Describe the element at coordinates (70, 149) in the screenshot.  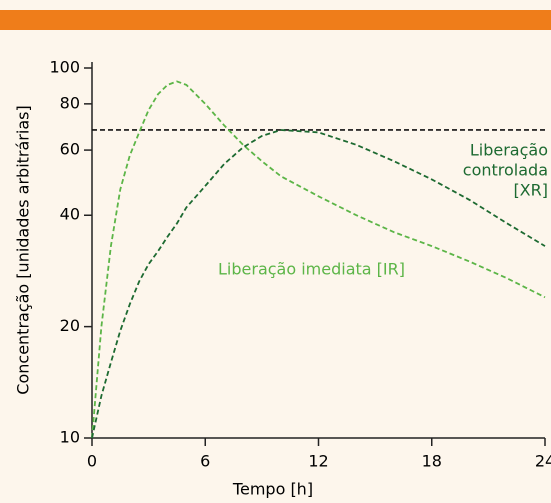
I see `y-tick-label: 60` at that location.